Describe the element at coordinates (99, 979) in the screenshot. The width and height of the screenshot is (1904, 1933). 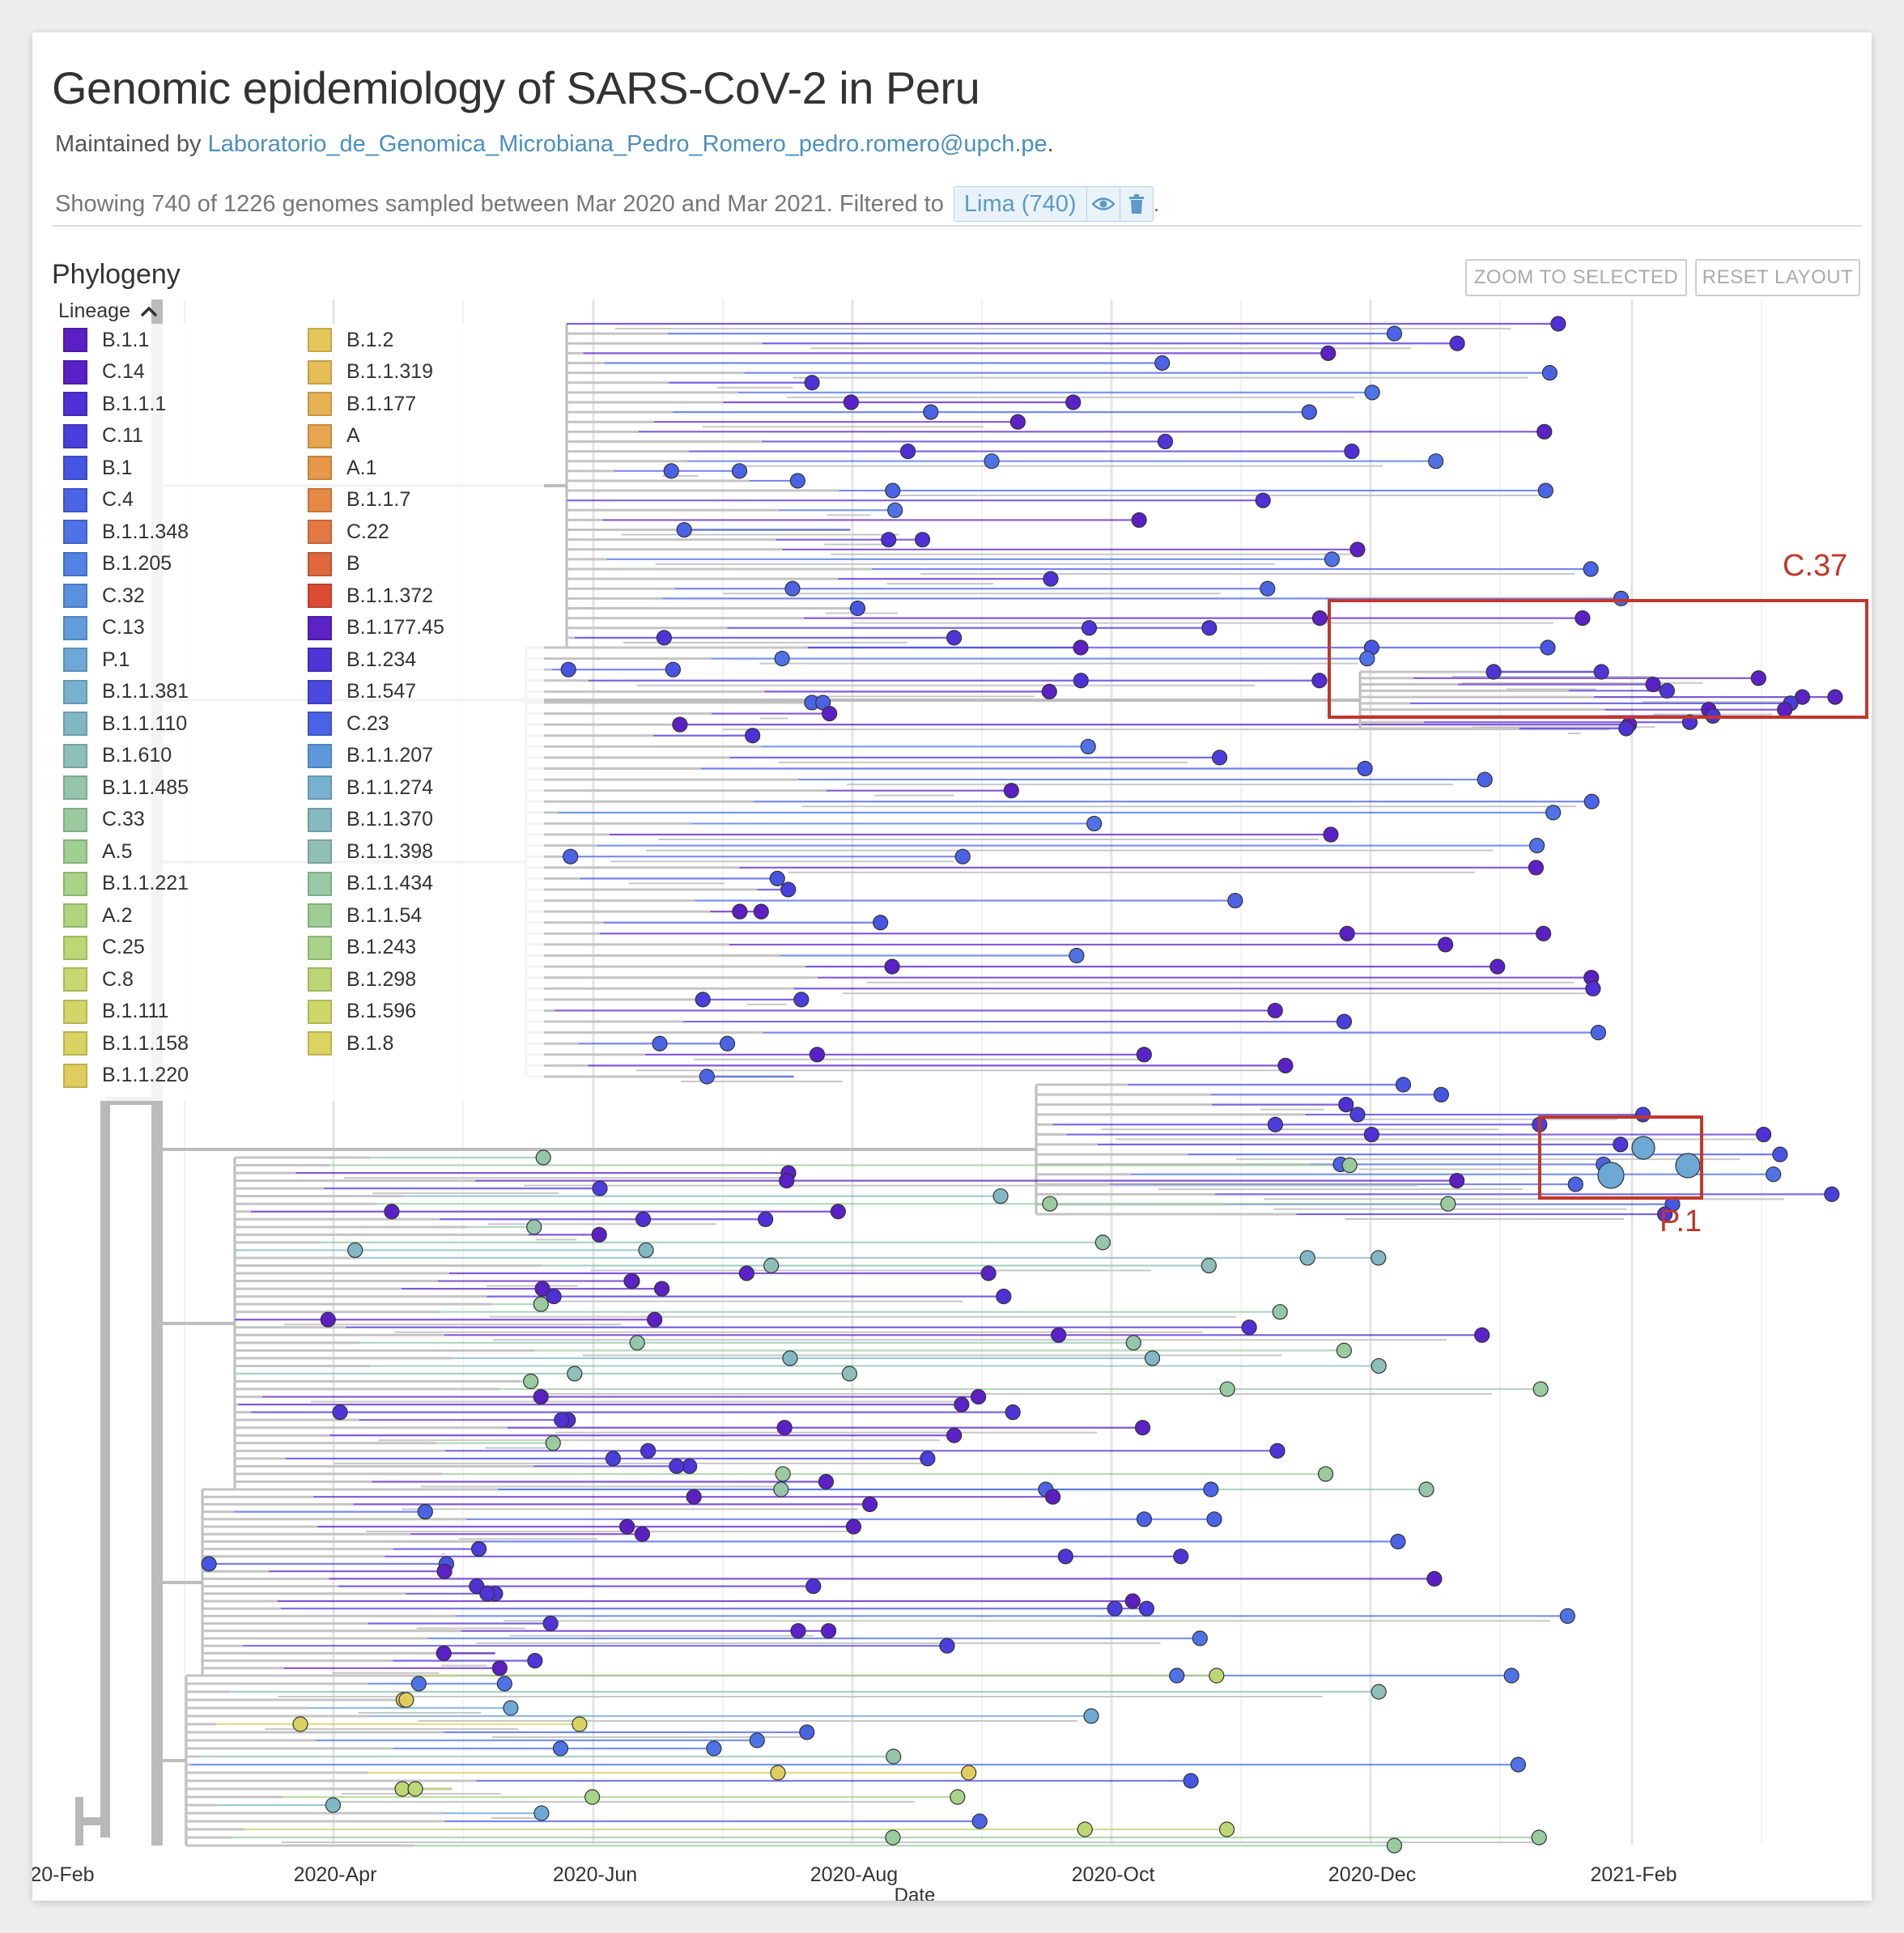
I see `legend-item: C.8` at that location.